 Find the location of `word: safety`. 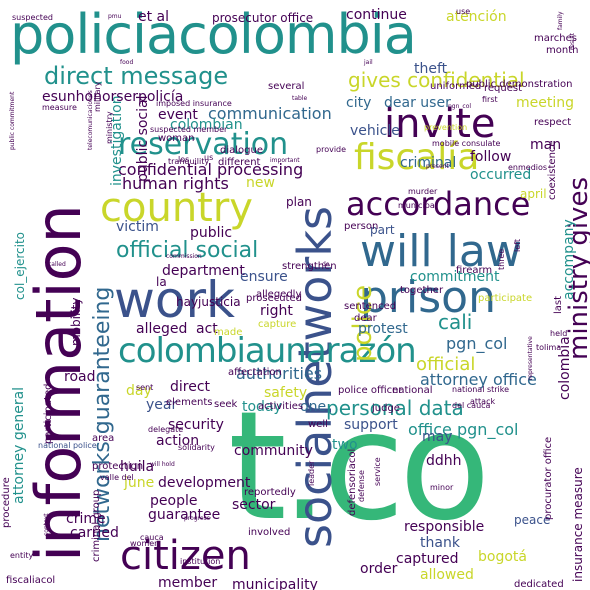

word: safety is located at coordinates (286, 393).